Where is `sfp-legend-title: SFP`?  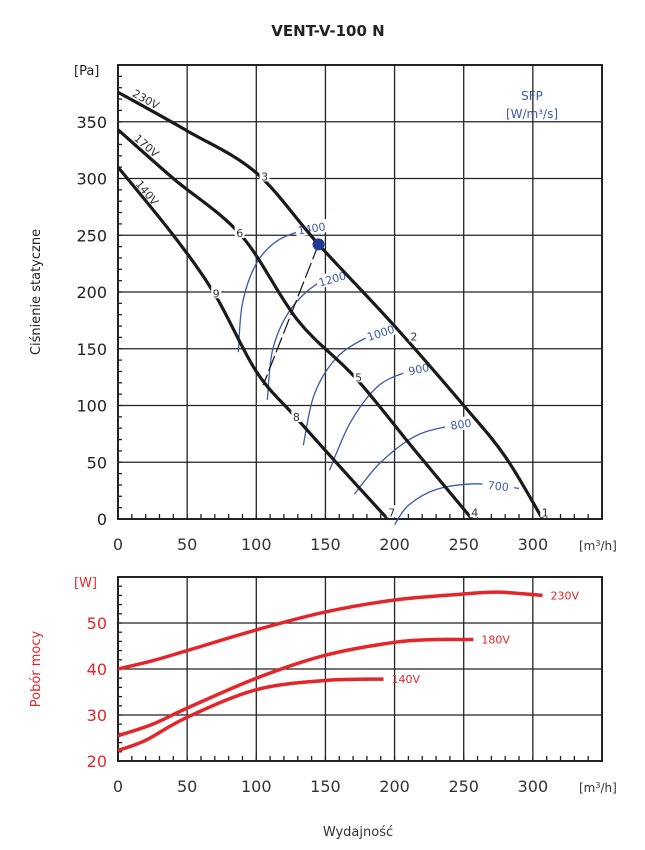
sfp-legend-title: SFP is located at coordinates (532, 96).